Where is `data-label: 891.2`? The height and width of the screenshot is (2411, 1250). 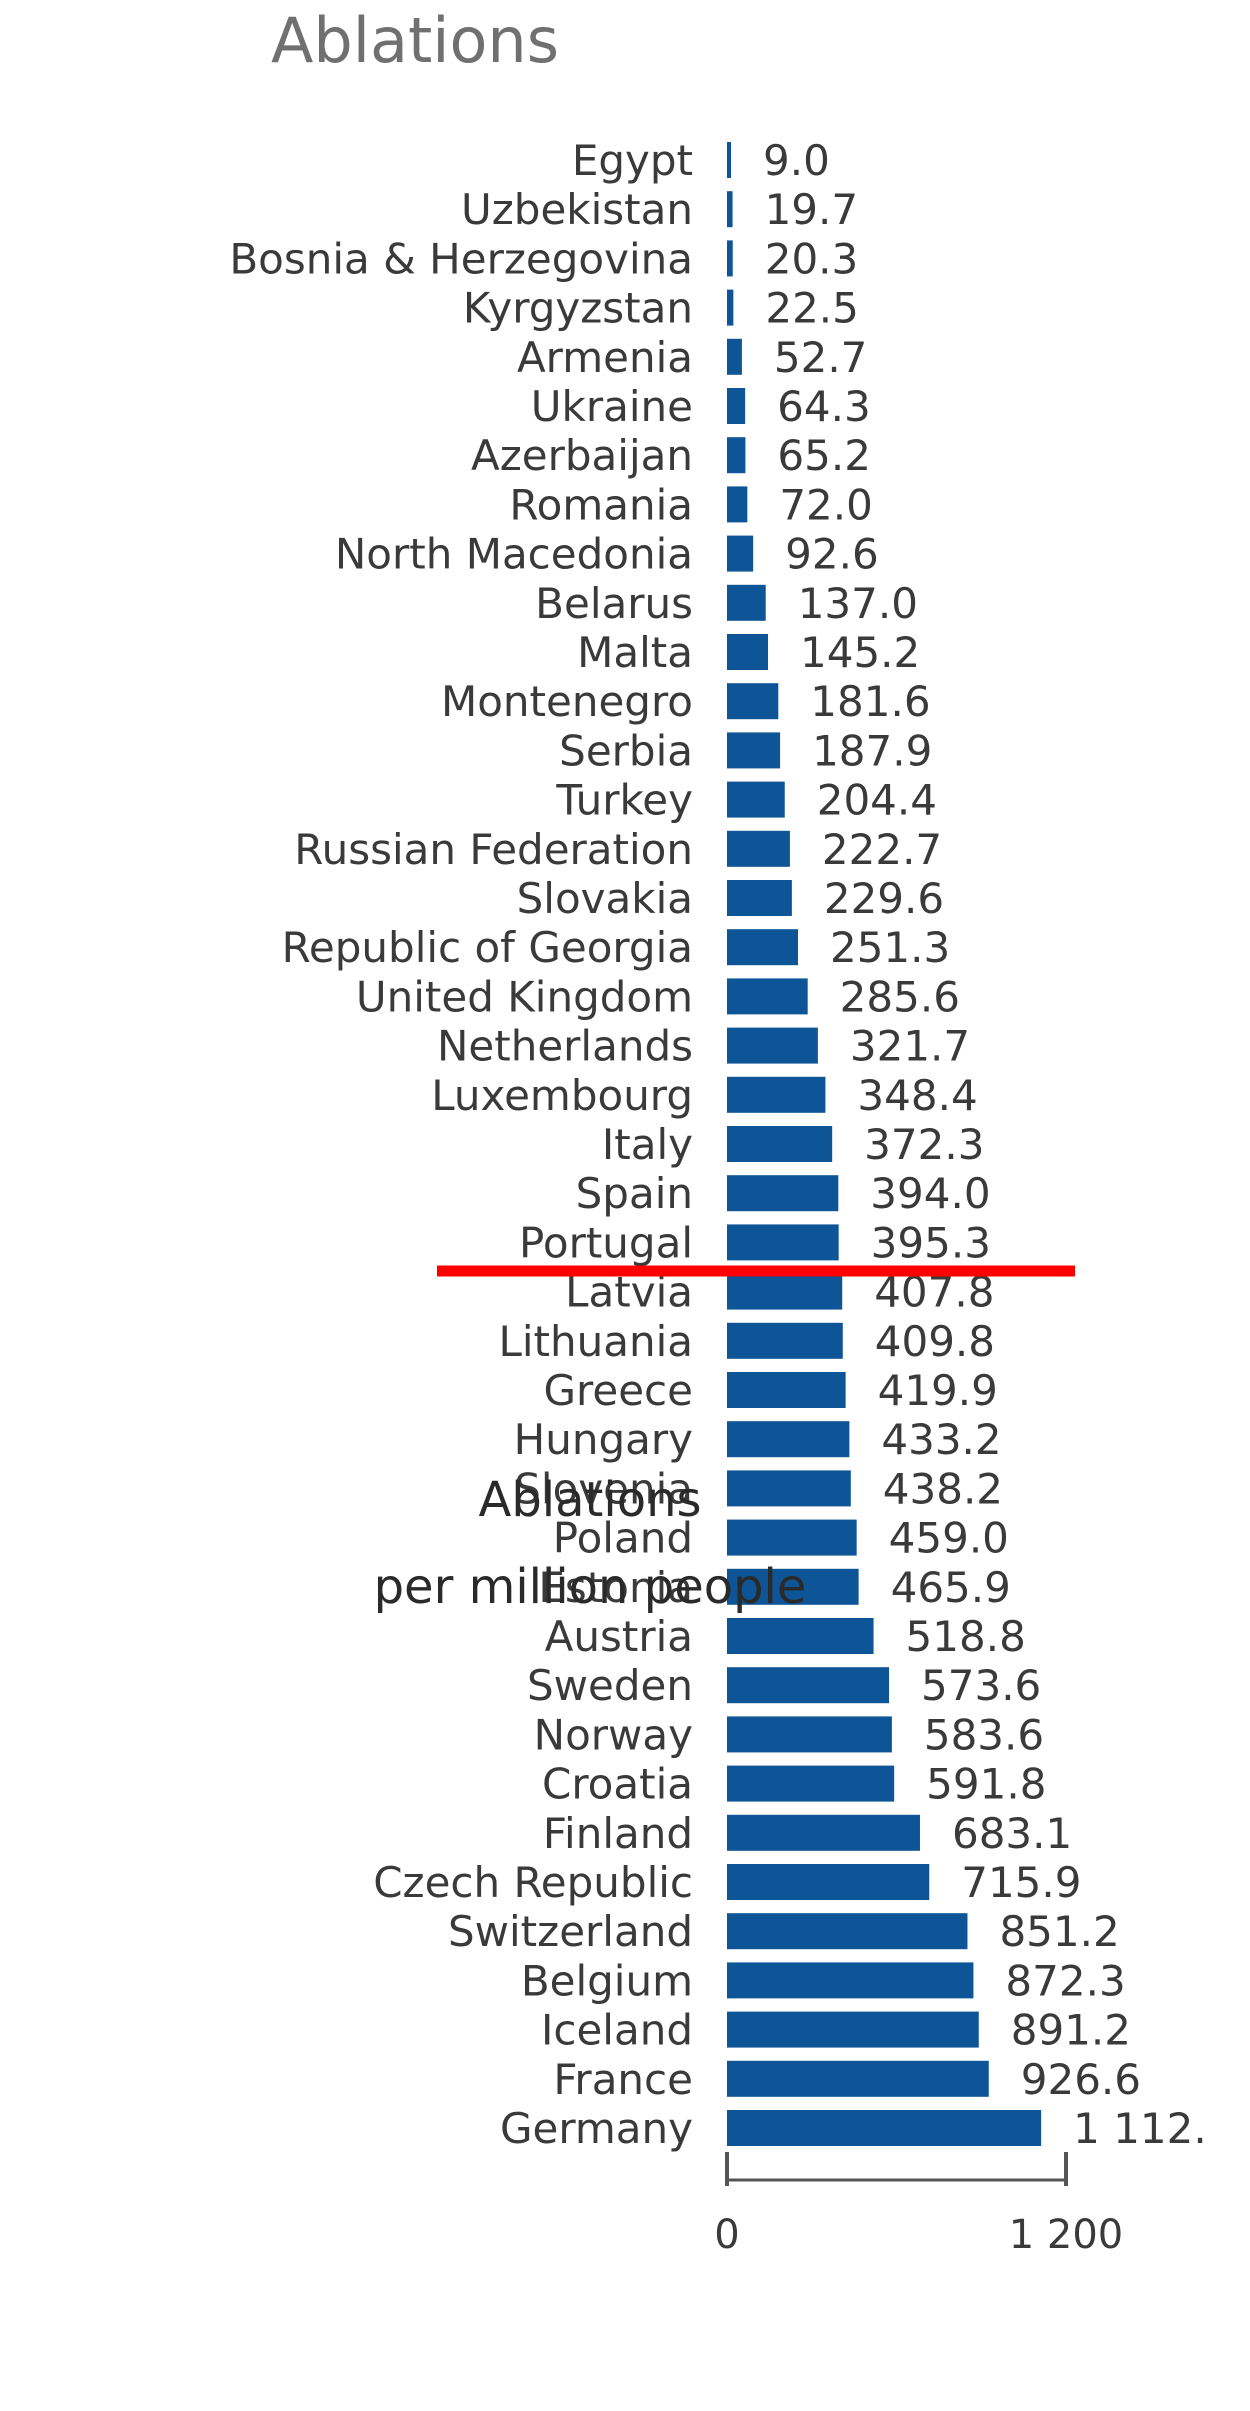
data-label: 891.2 is located at coordinates (1071, 2030).